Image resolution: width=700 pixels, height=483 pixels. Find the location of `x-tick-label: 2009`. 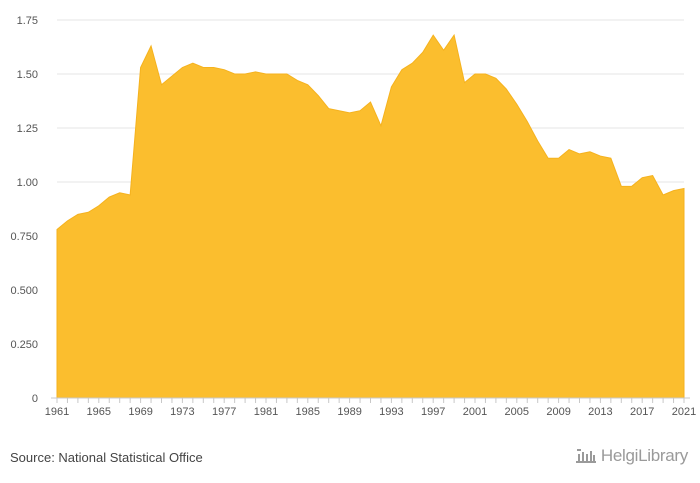

x-tick-label: 2009 is located at coordinates (558, 412).